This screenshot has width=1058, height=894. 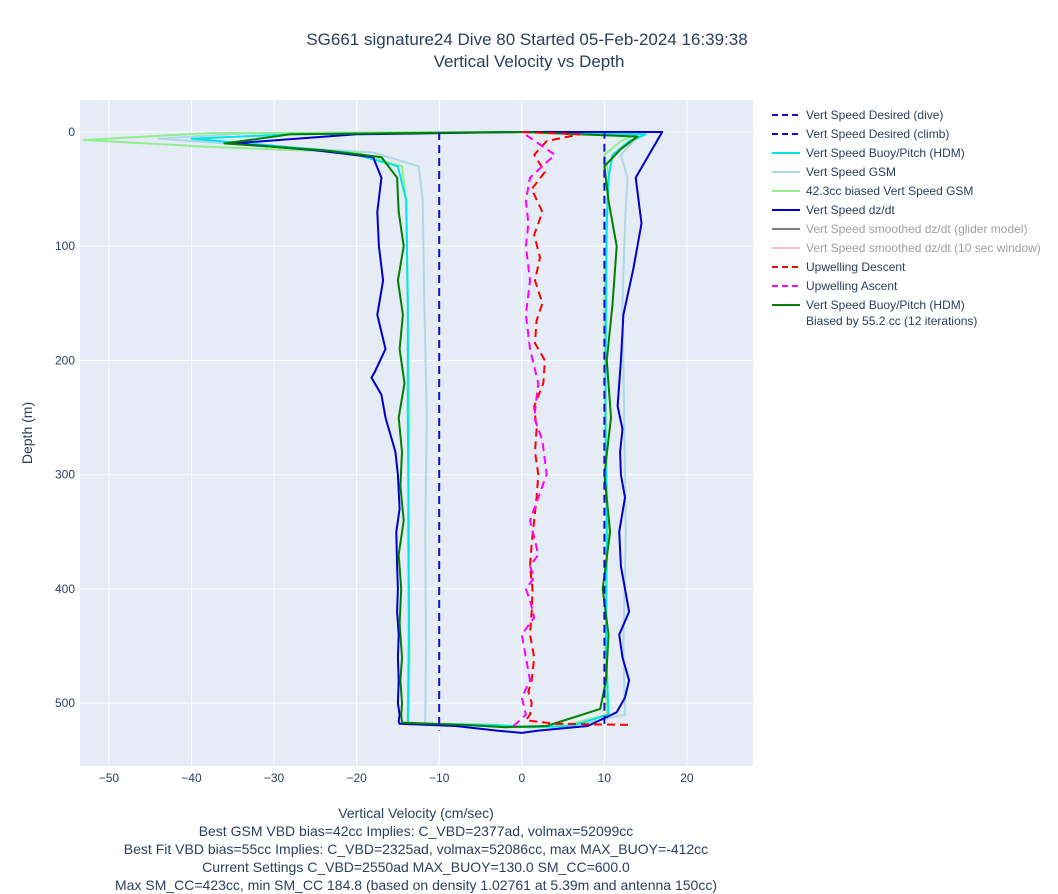 What do you see at coordinates (439, 778) in the screenshot?
I see `x-tick-label: −10` at bounding box center [439, 778].